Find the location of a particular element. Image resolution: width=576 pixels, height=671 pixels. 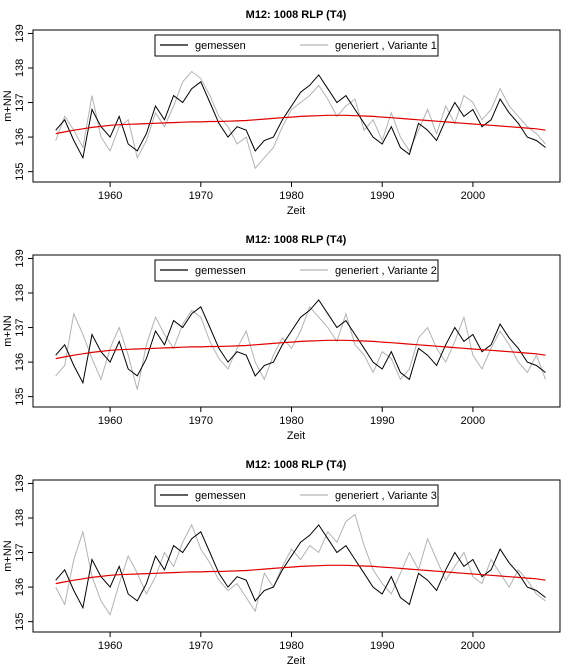

legend-label: generiert , Variante 2 is located at coordinates (386, 271).